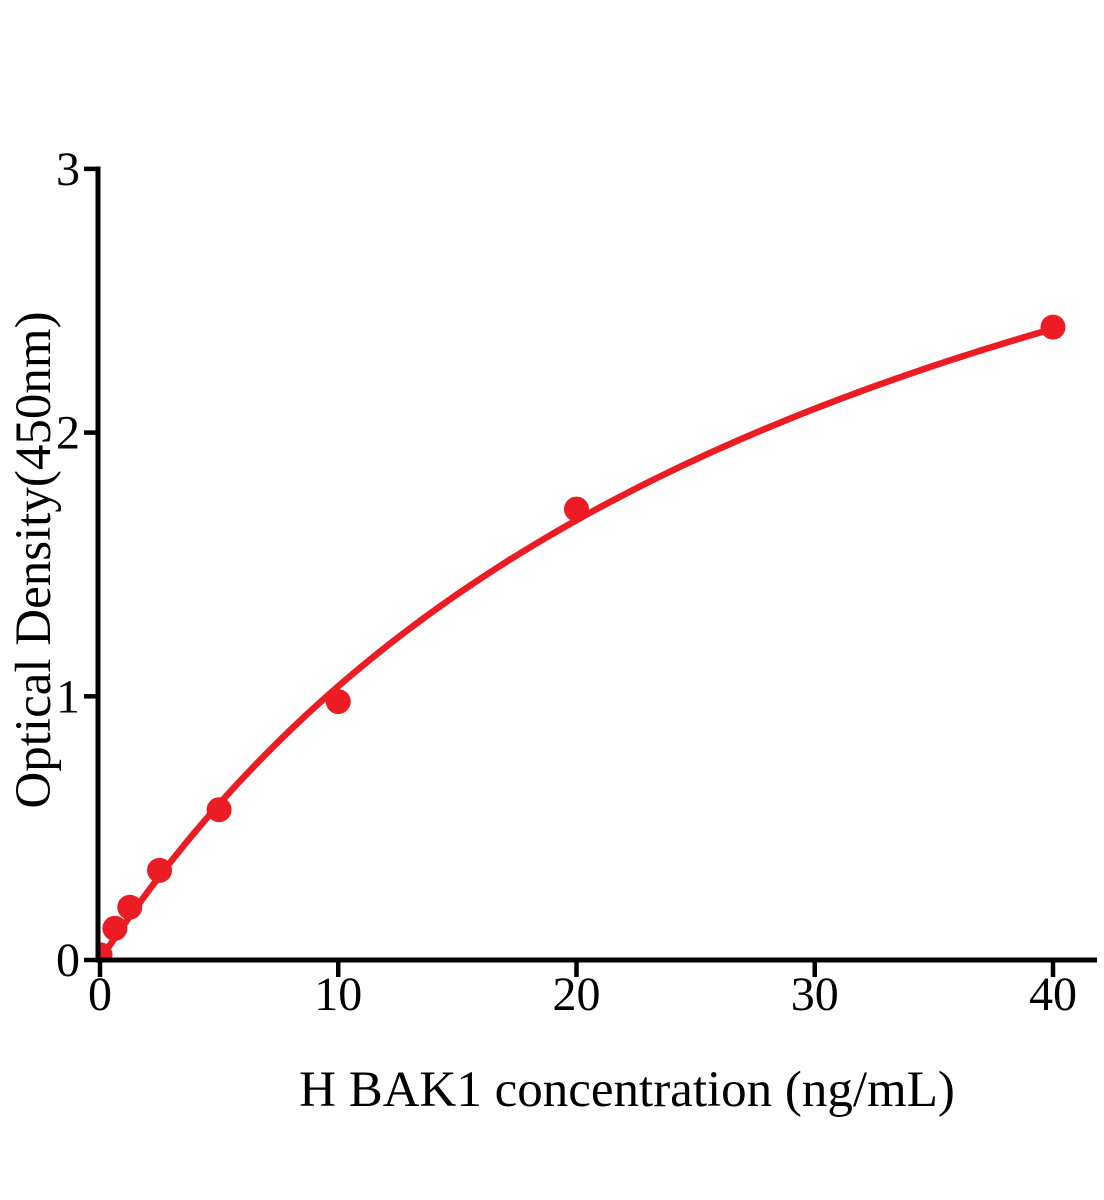  What do you see at coordinates (338, 994) in the screenshot?
I see `x-tick-label: 10` at bounding box center [338, 994].